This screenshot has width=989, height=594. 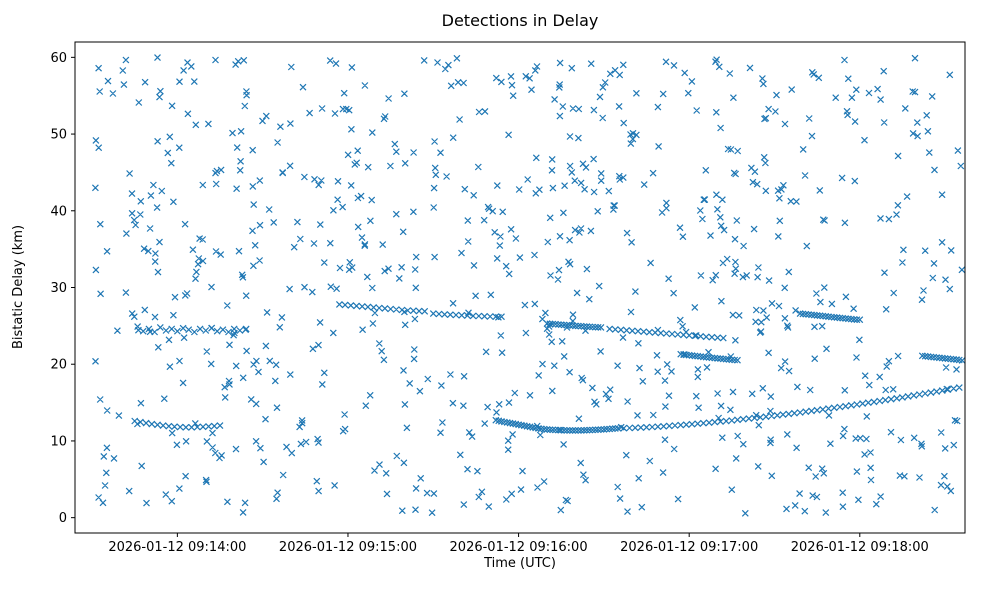 I want to click on y-tick-label: 20, so click(x=58, y=365).